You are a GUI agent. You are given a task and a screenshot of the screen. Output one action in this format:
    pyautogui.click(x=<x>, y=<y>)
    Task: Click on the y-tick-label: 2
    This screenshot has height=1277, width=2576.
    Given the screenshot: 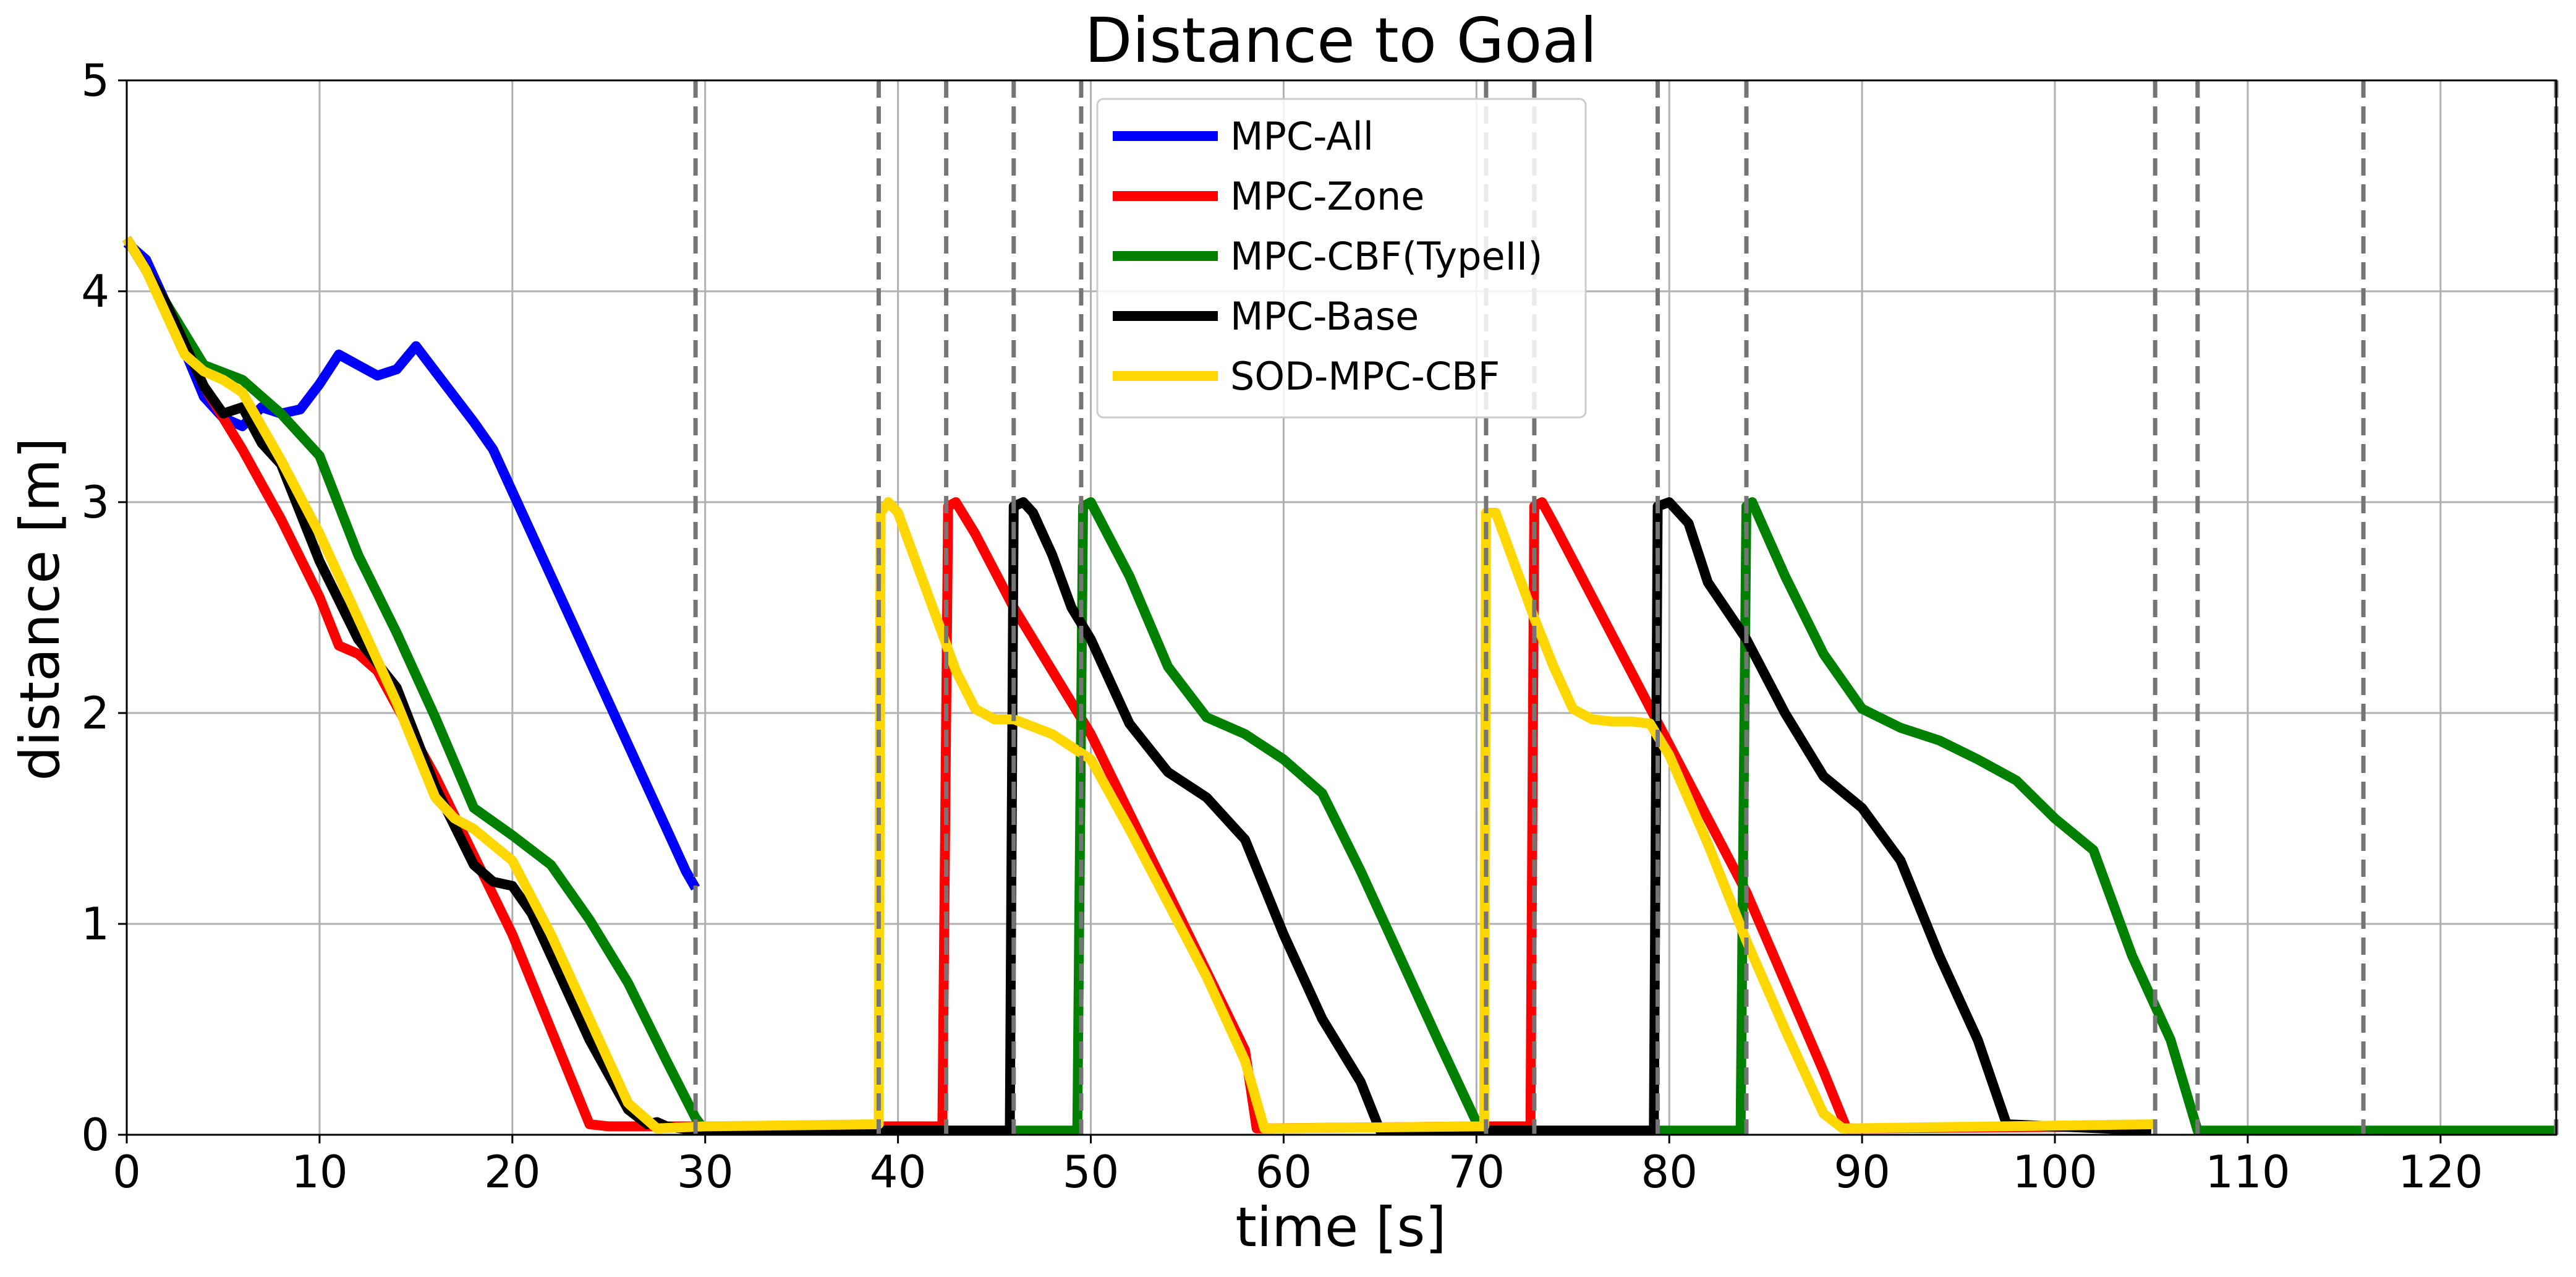 What is the action you would take?
    pyautogui.click(x=95, y=713)
    